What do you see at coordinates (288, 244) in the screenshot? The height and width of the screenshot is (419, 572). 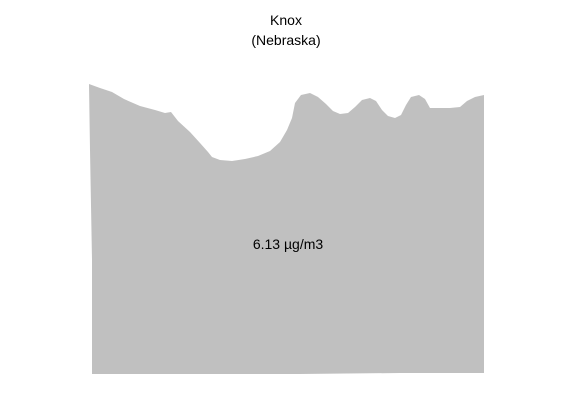 I see `value-label: 6.13 µg/m3` at bounding box center [288, 244].